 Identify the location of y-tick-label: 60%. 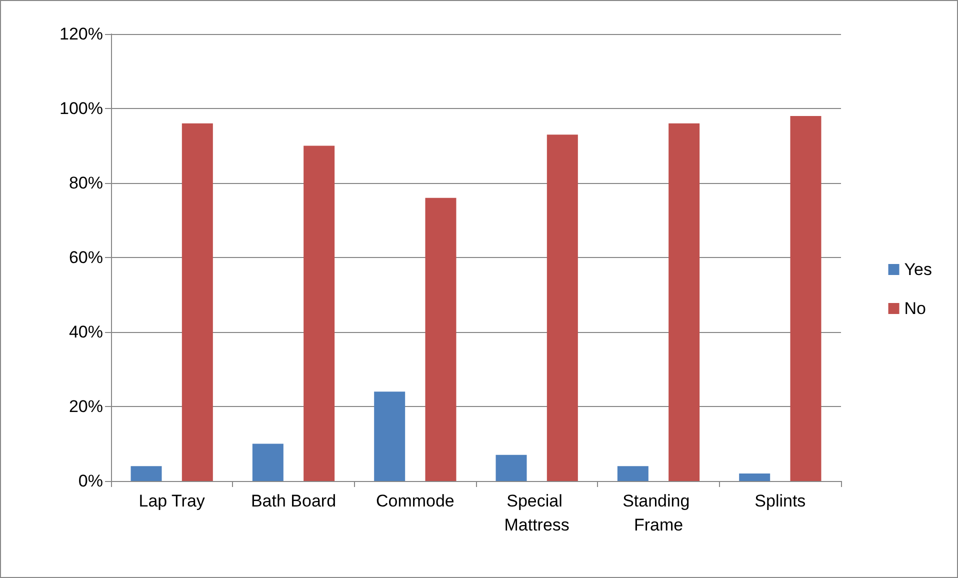
(85, 257).